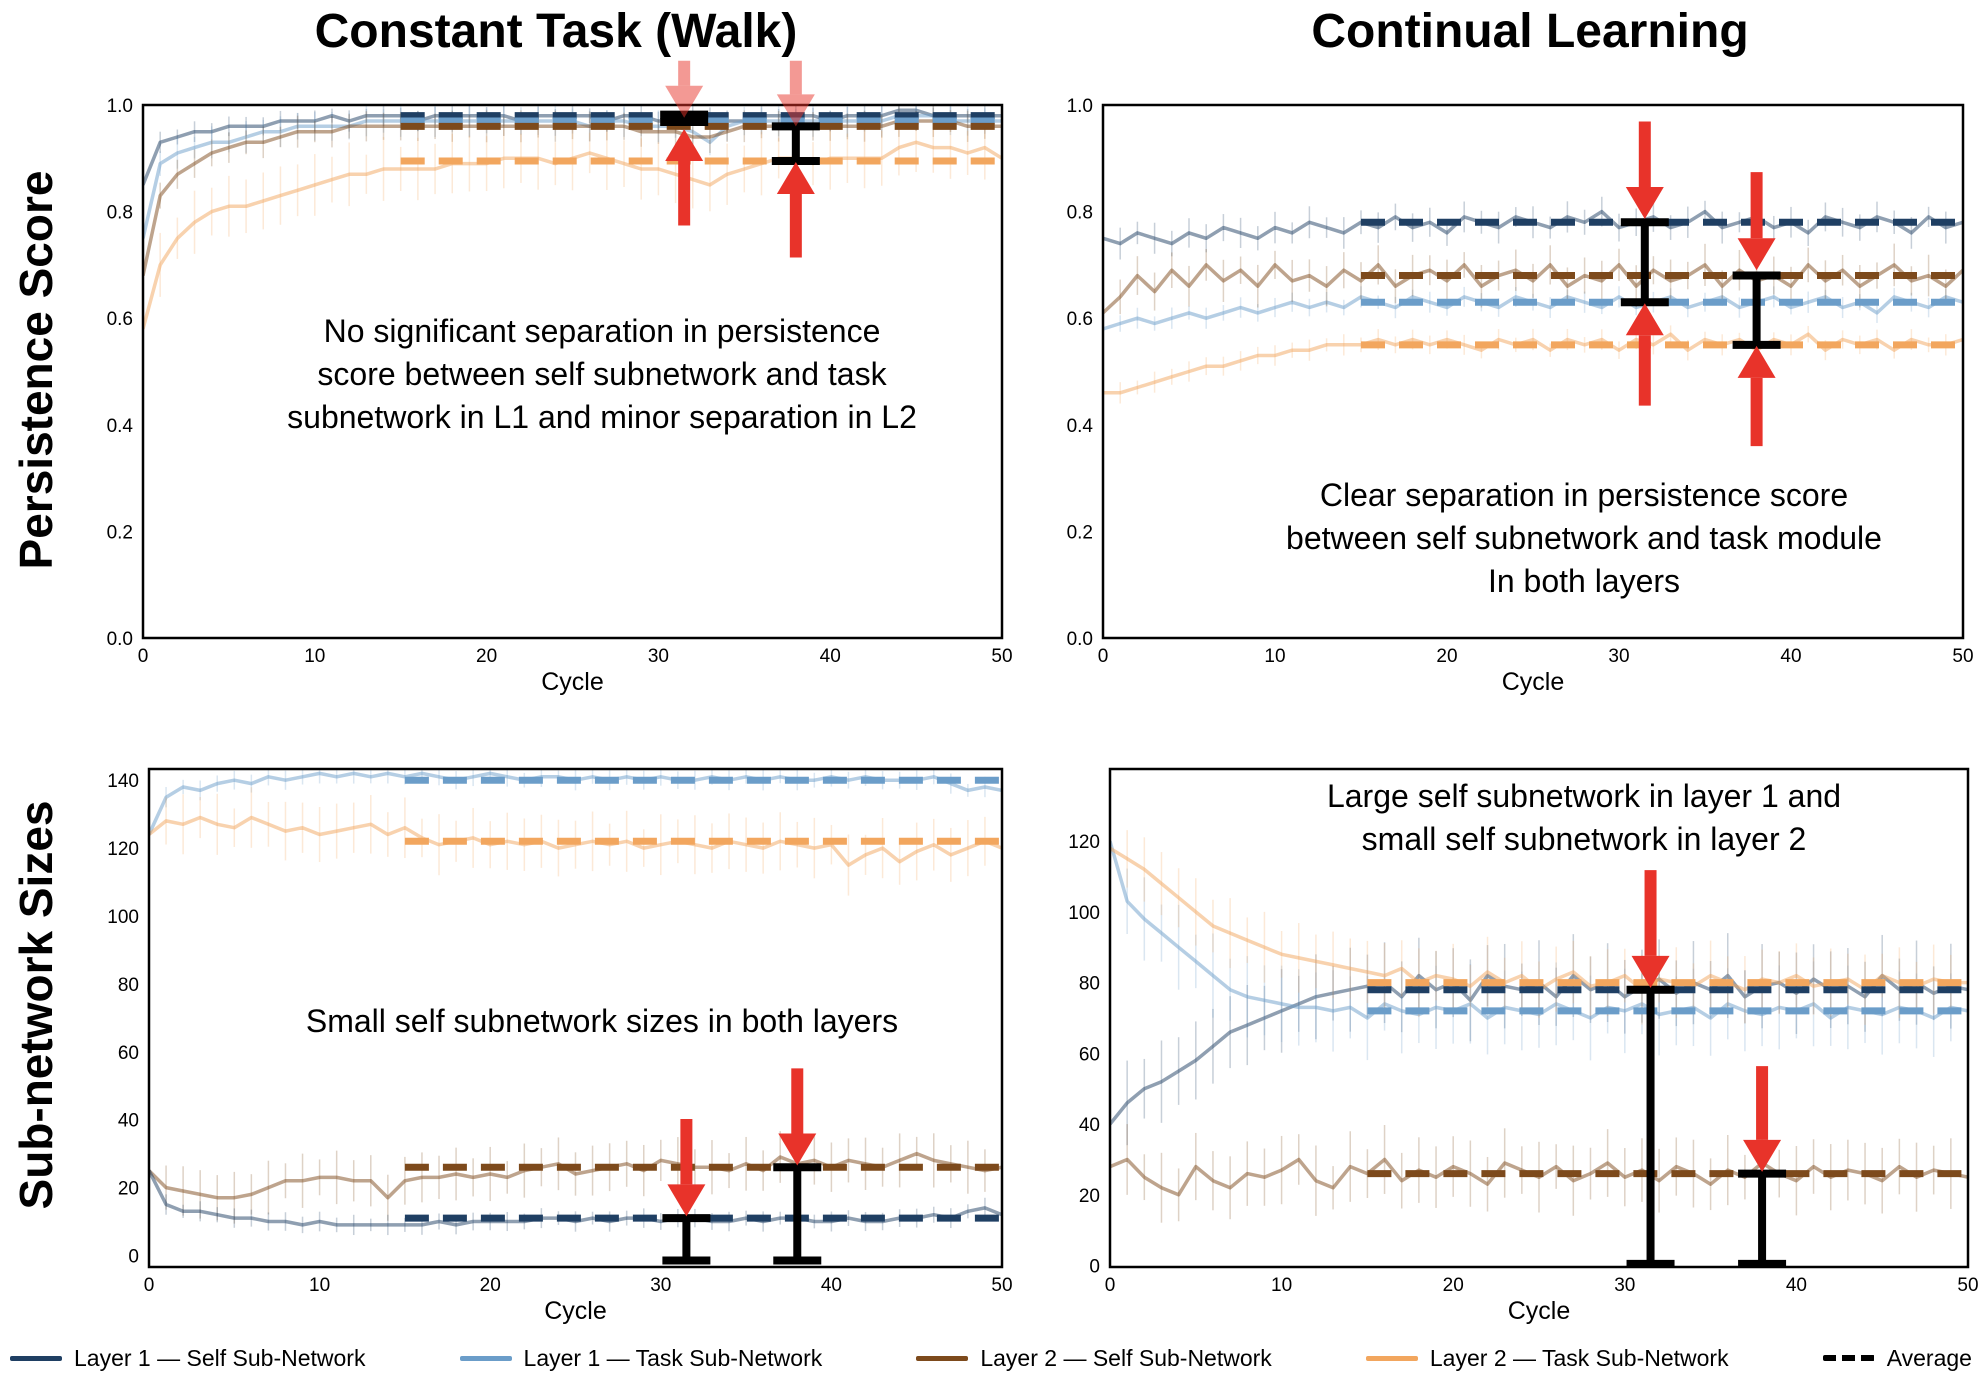  Describe the element at coordinates (220, 1357) in the screenshot. I see `legend-label: Layer 1 — Self Sub-Network` at that location.